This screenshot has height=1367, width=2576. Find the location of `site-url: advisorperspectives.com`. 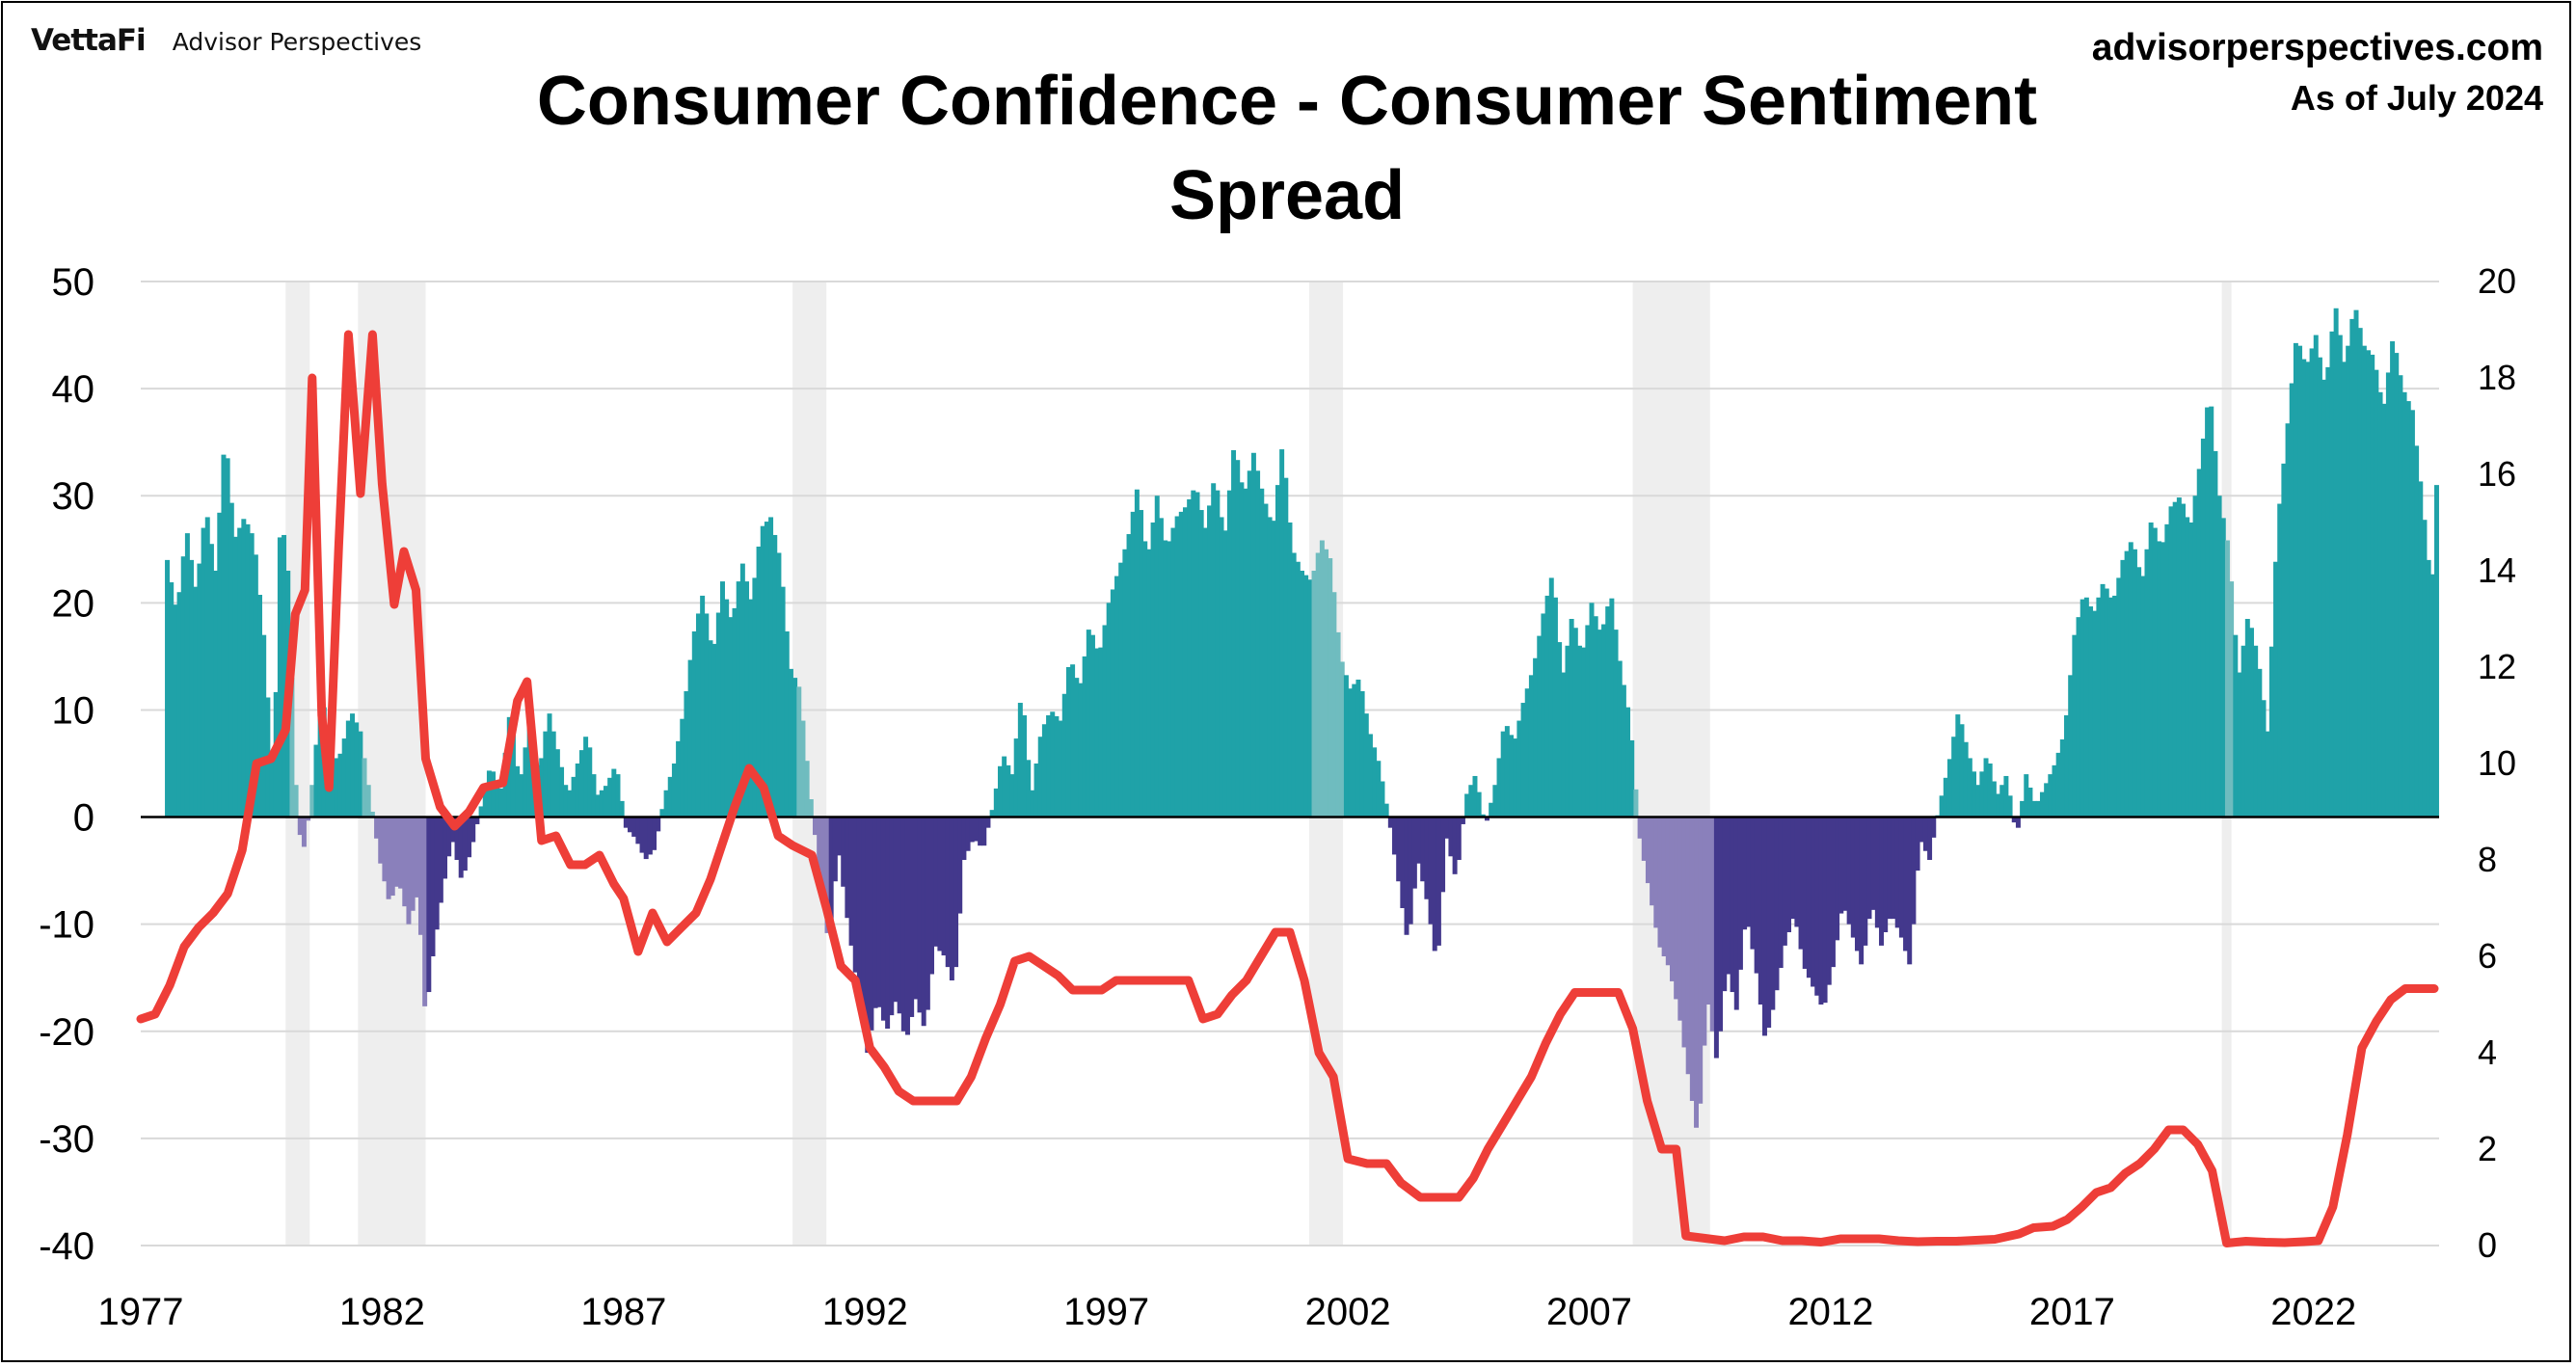

site-url: advisorperspectives.com is located at coordinates (2317, 47).